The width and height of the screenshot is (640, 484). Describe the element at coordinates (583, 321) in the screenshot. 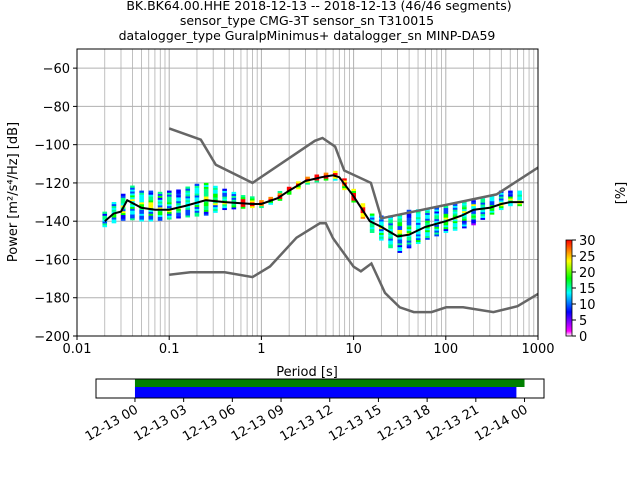

I see `colorbar-tick-label: 5` at that location.